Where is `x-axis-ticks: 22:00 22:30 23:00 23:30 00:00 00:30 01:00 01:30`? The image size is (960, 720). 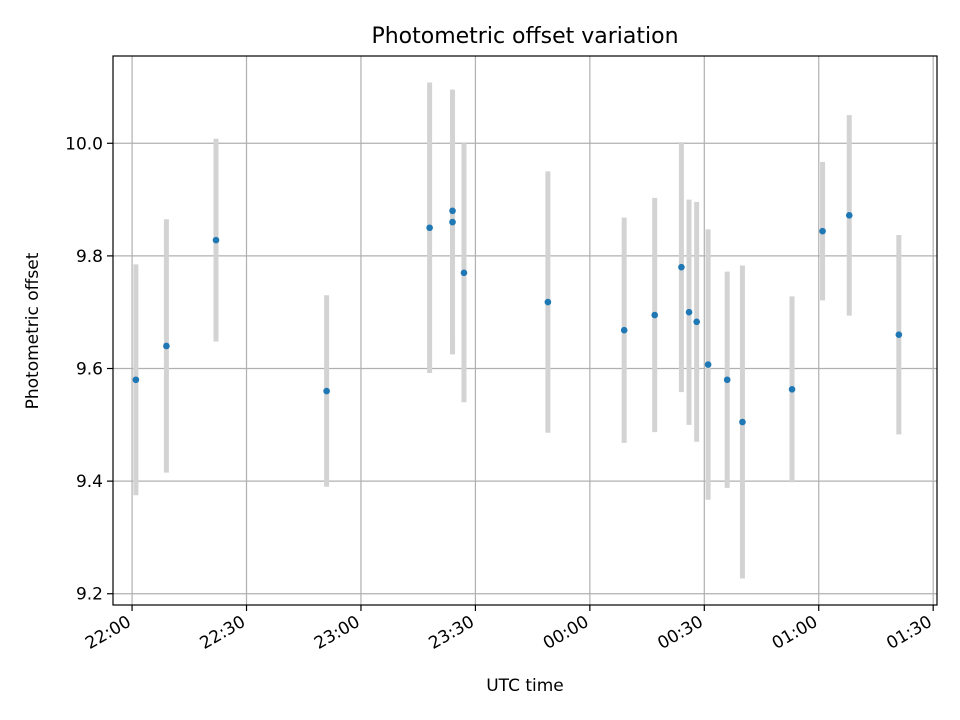 x-axis-ticks: 22:00 22:30 23:00 23:30 00:00 00:30 01:00 01:30 is located at coordinates (509, 629).